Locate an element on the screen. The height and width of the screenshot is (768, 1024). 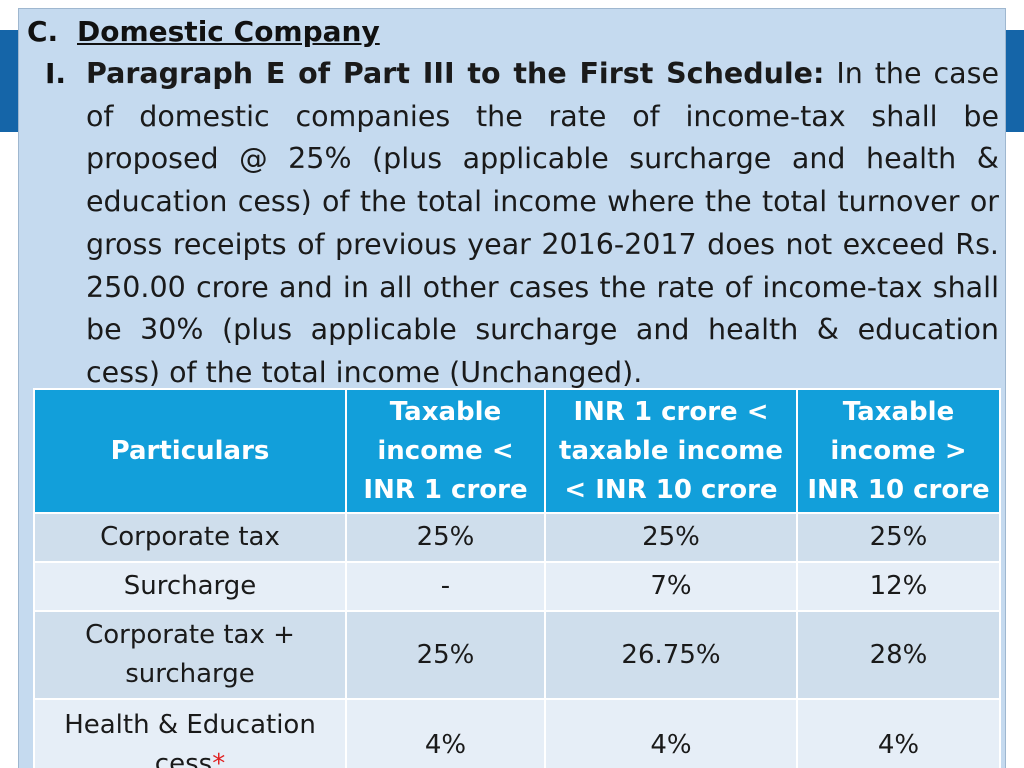
row-label: Surcharge is located at coordinates (190, 586).